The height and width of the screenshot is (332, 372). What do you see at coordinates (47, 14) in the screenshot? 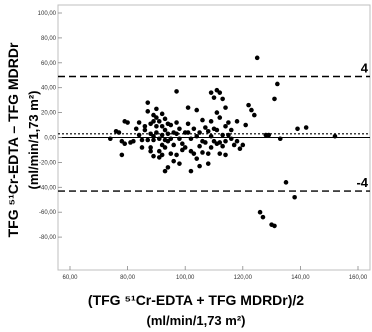
I see `y-tick-label: 100,00` at bounding box center [47, 14].